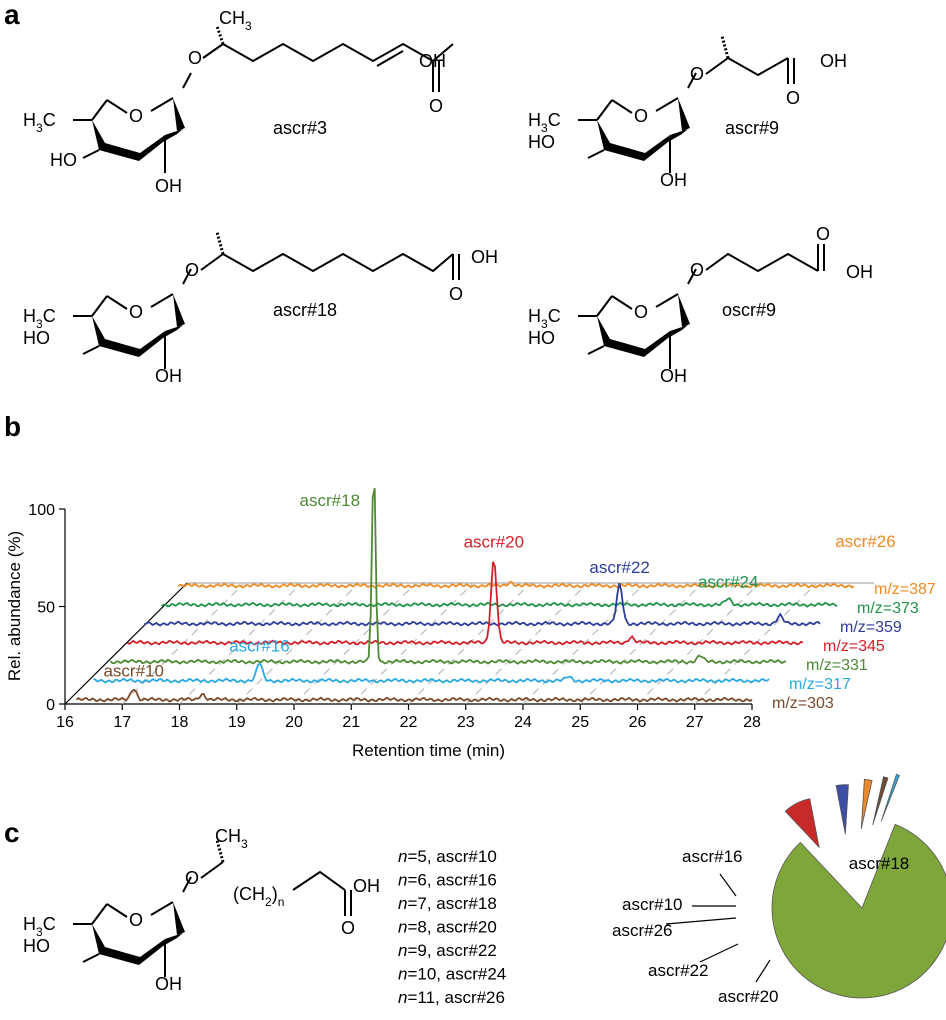 The width and height of the screenshot is (946, 1020). Describe the element at coordinates (865, 541) in the screenshot. I see `peak-label: ascr#26` at that location.